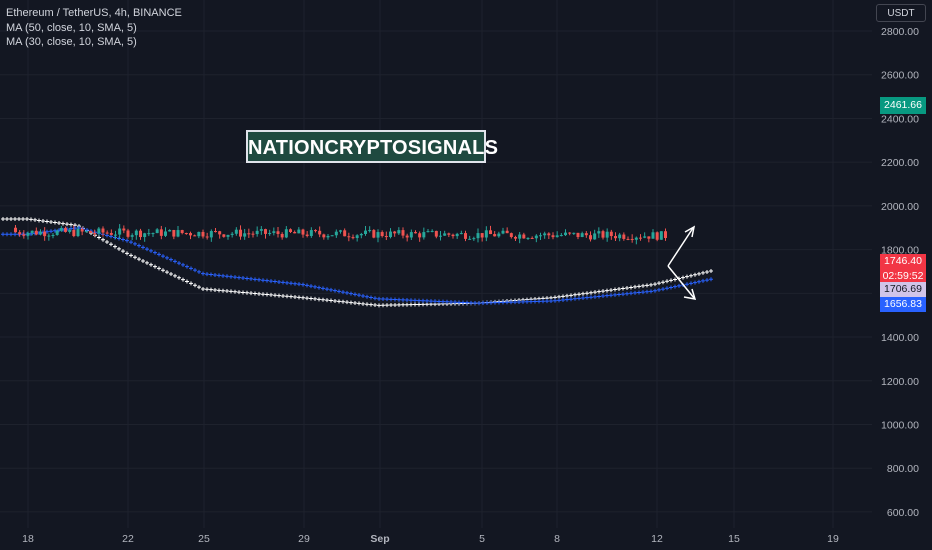  Describe the element at coordinates (430, 539) in the screenshot. I see `time-axis: 18 22 25 29 Sep 5 8 12 15 19` at that location.